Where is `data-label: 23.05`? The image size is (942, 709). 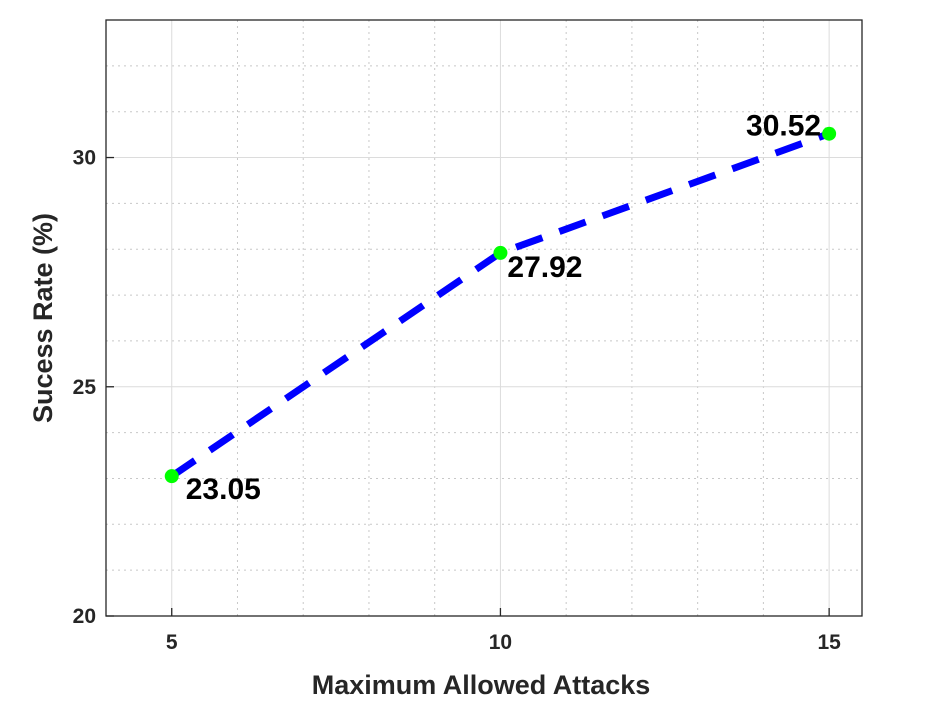 data-label: 23.05 is located at coordinates (223, 489).